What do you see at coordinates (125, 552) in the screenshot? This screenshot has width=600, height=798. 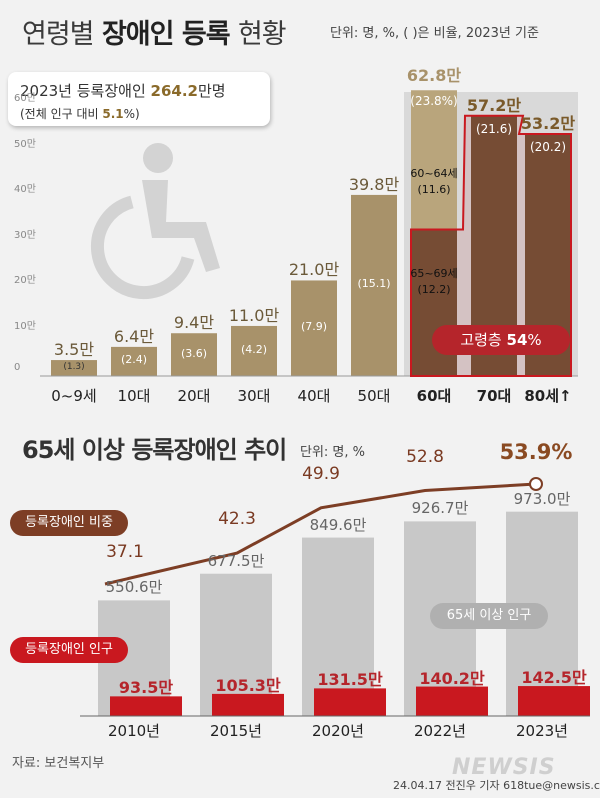 I see `ratio-value-label: 37.1` at bounding box center [125, 552].